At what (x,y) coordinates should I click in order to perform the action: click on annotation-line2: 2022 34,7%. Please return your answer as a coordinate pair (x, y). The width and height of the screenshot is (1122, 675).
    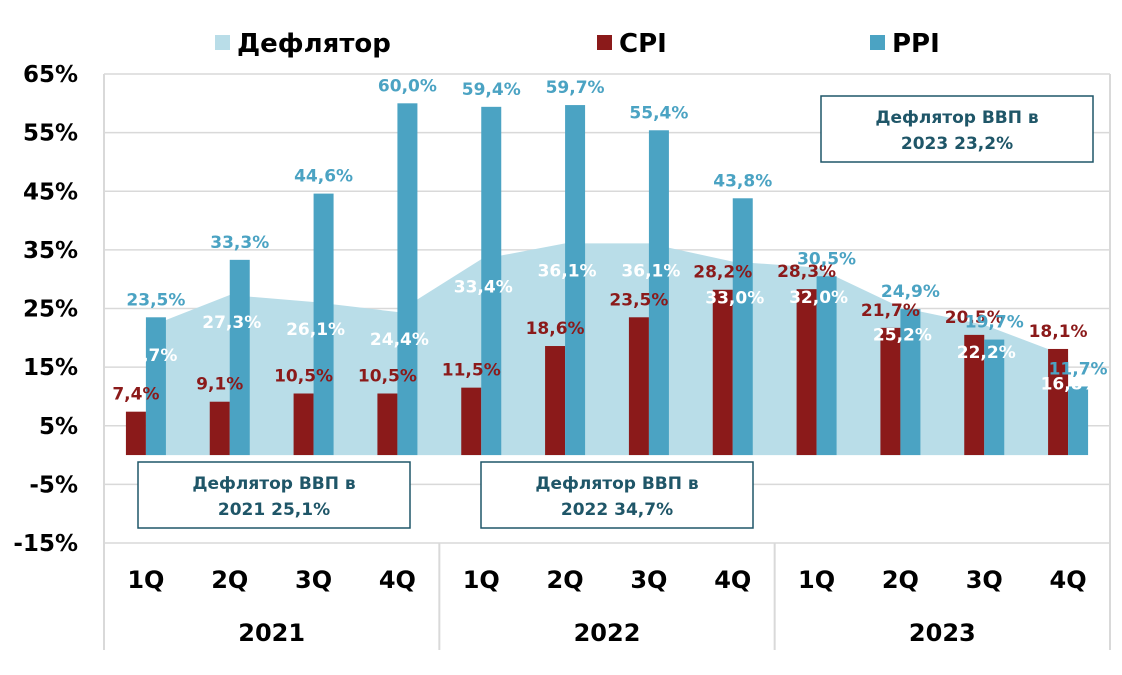
    Looking at the image, I should click on (617, 510).